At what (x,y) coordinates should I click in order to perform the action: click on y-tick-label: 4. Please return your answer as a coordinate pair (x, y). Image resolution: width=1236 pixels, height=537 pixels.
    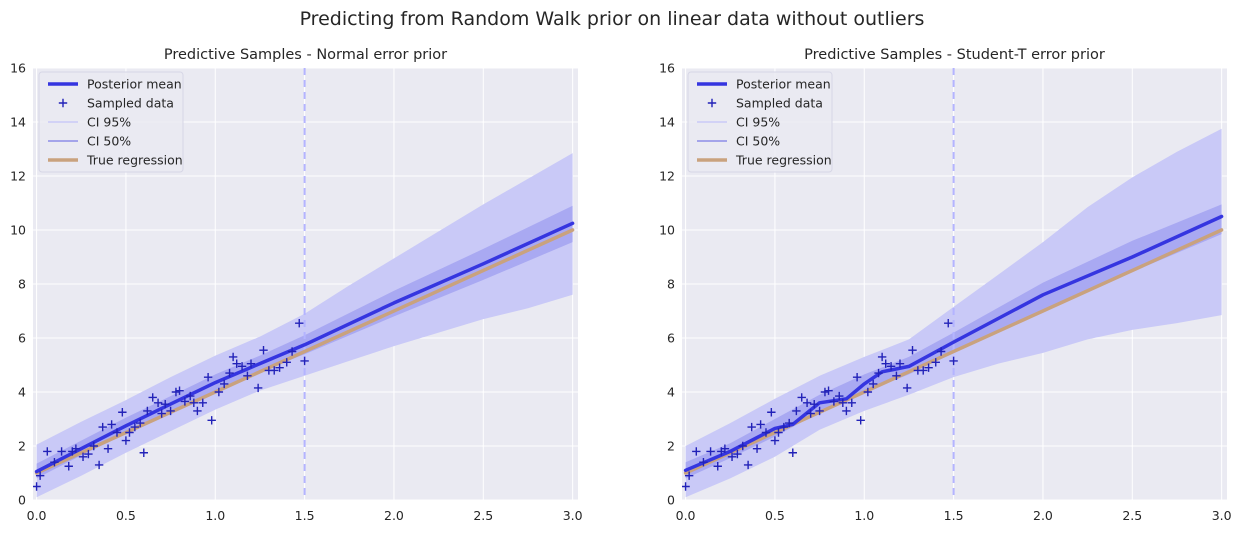
    Looking at the image, I should click on (22, 392).